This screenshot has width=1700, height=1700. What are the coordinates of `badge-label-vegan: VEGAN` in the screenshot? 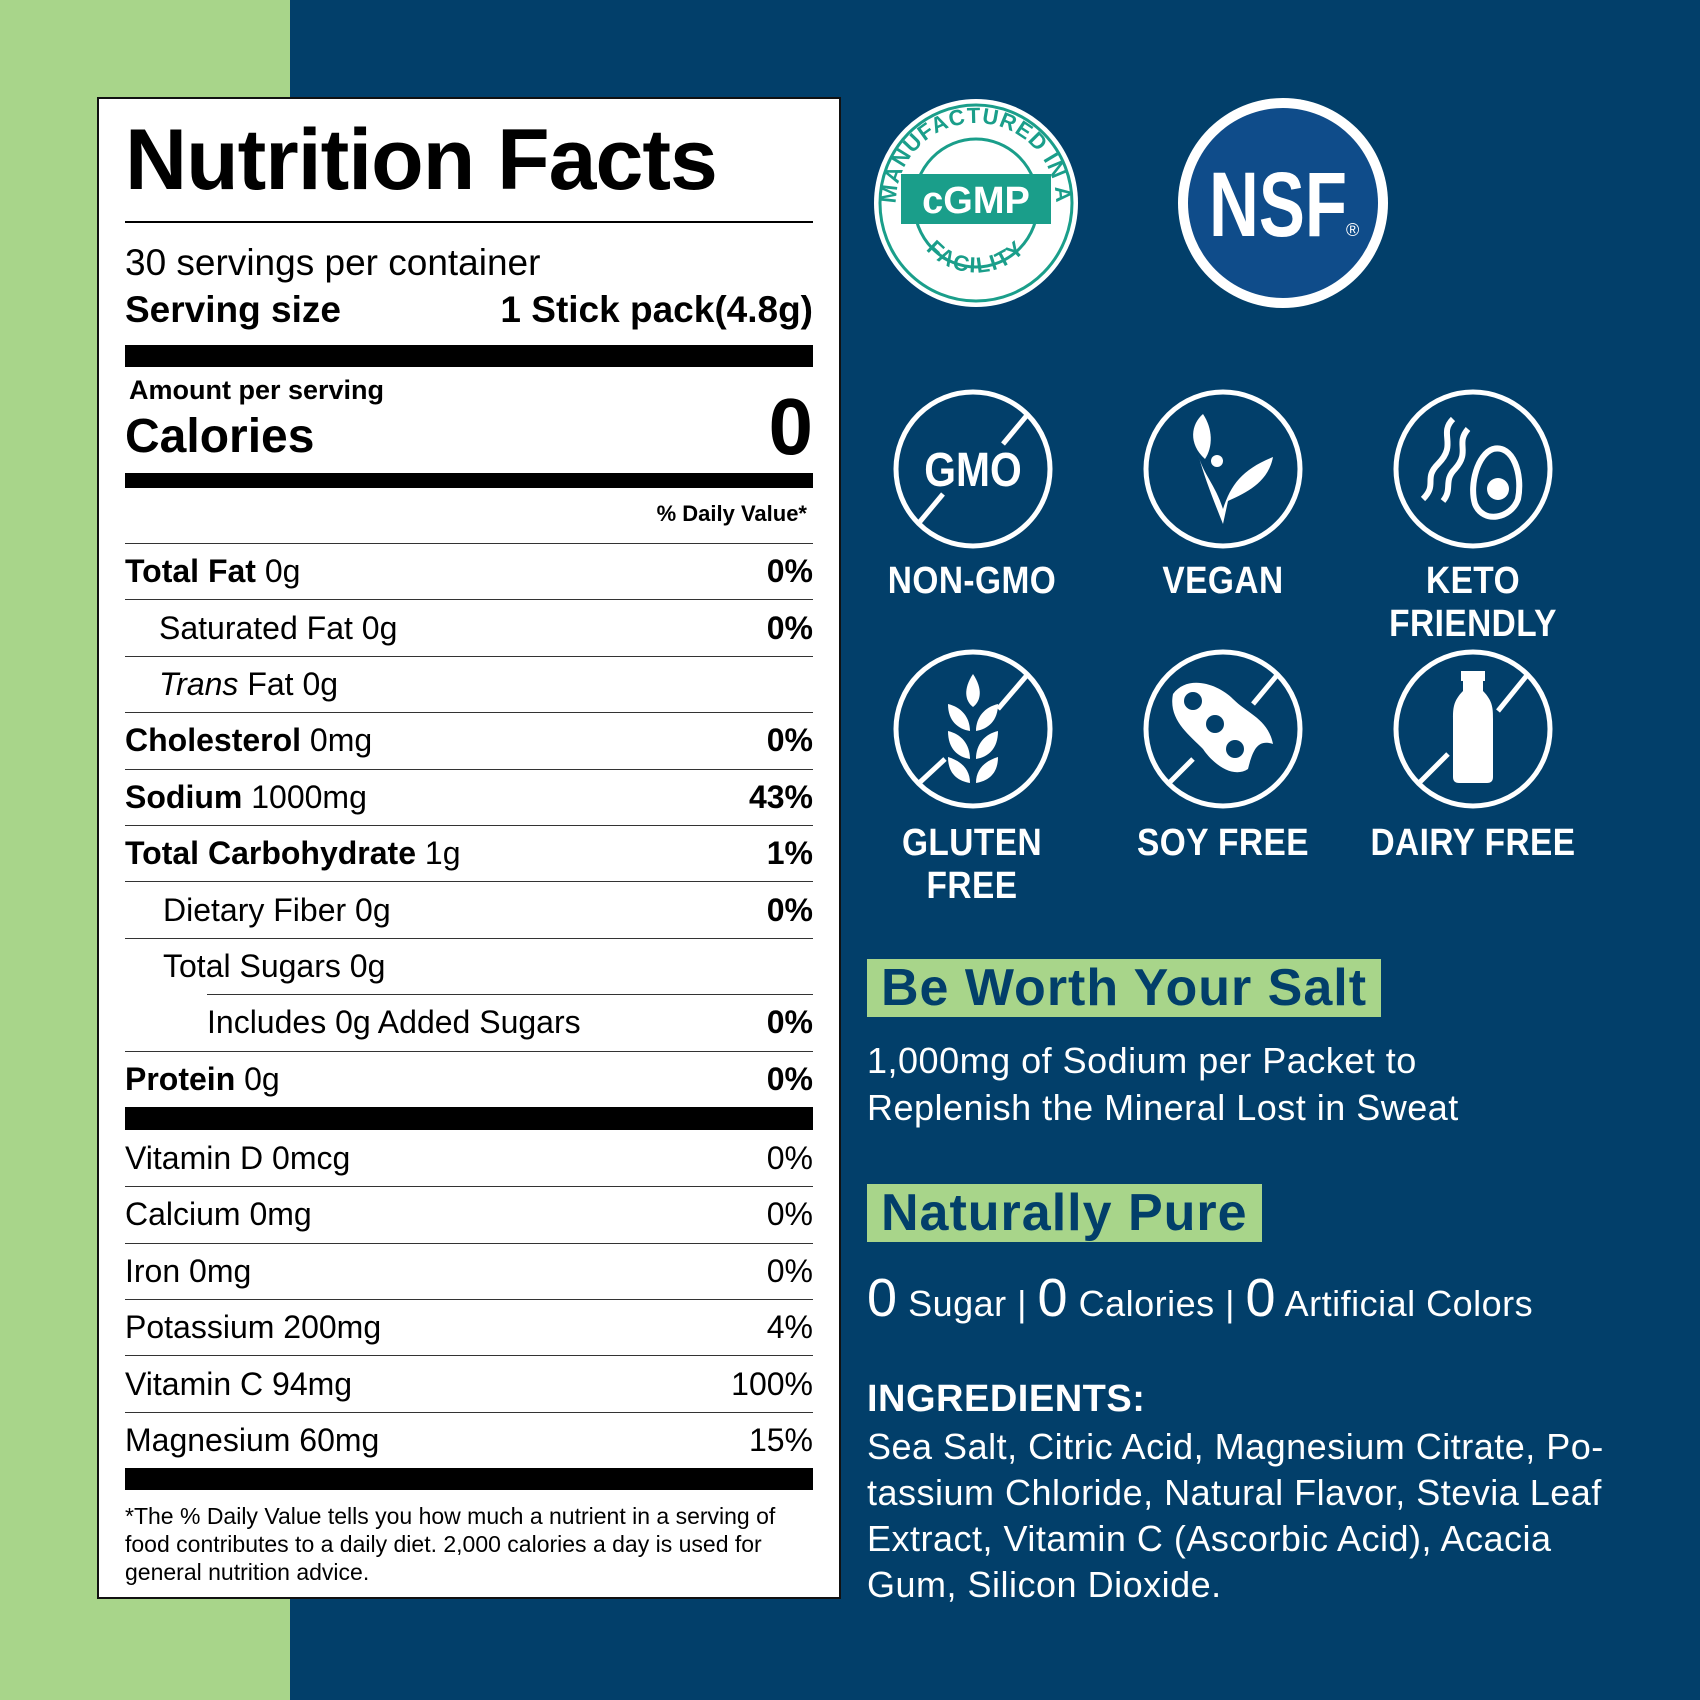 It's located at (1223, 581).